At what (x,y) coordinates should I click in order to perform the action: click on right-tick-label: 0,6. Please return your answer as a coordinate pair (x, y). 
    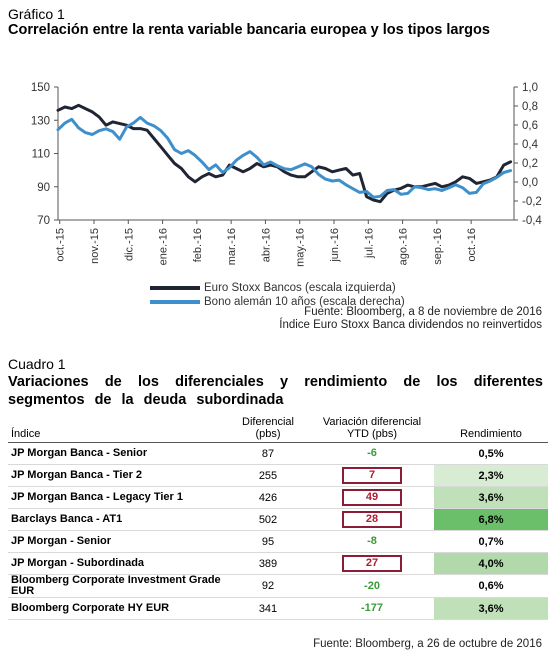
    Looking at the image, I should click on (530, 126).